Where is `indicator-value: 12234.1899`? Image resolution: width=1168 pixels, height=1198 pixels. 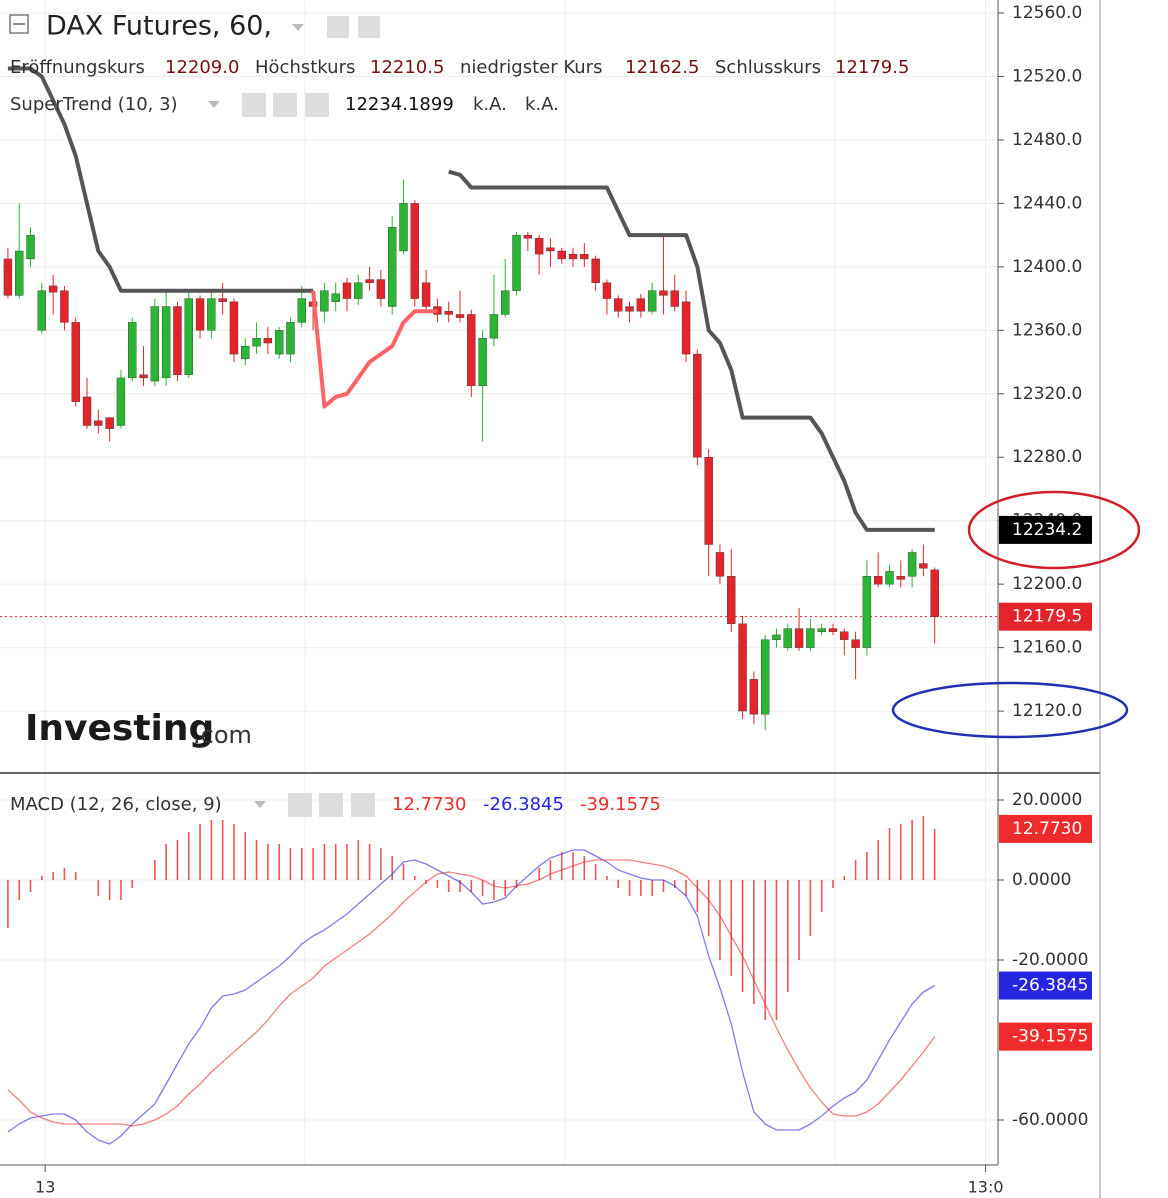 indicator-value: 12234.1899 is located at coordinates (399, 104).